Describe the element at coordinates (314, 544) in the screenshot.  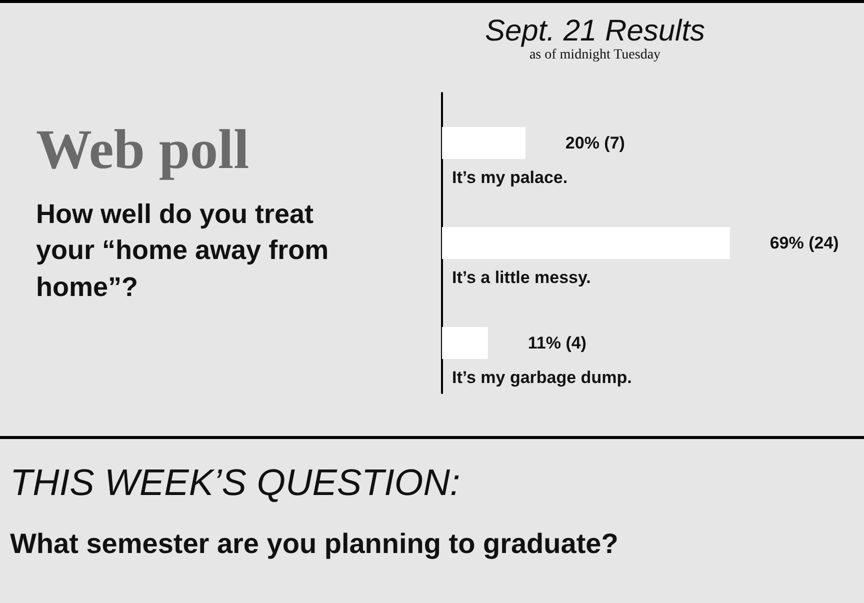
I see `text: What semester are you planning to graduate?` at that location.